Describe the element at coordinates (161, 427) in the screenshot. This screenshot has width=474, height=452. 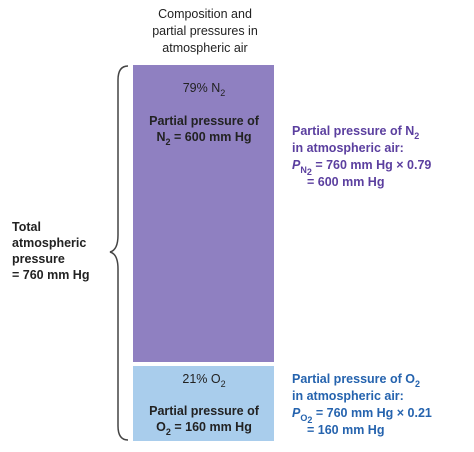
I see `text: O` at that location.